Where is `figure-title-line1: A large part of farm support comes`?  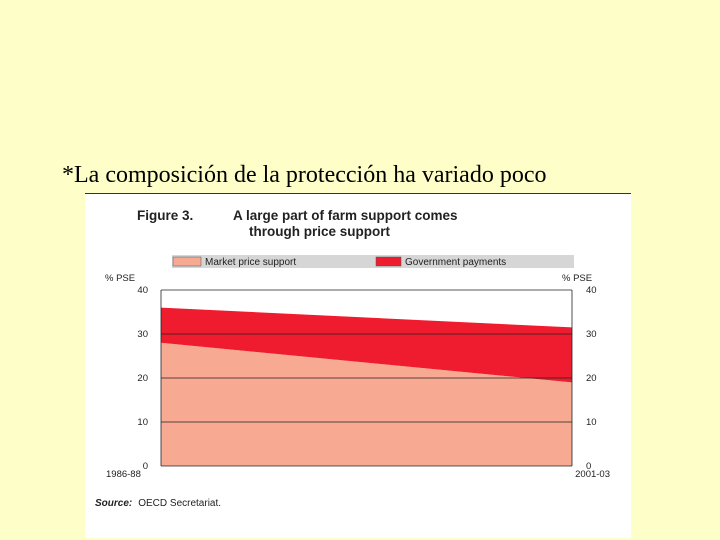
figure-title-line1: A large part of farm support comes is located at coordinates (345, 215).